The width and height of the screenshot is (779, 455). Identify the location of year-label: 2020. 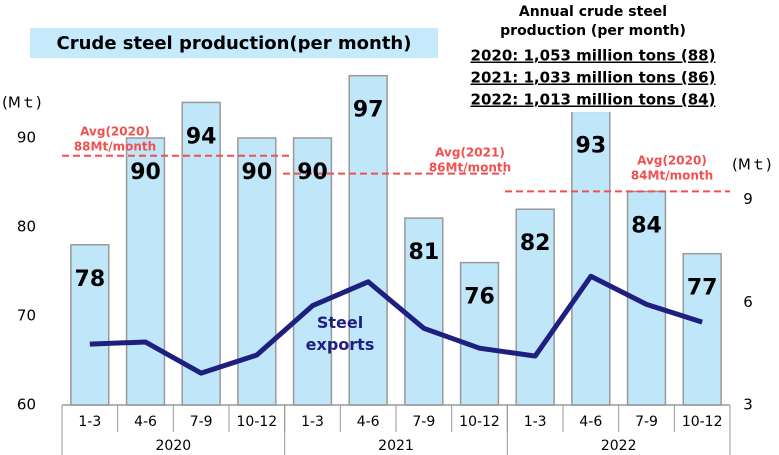
(174, 446).